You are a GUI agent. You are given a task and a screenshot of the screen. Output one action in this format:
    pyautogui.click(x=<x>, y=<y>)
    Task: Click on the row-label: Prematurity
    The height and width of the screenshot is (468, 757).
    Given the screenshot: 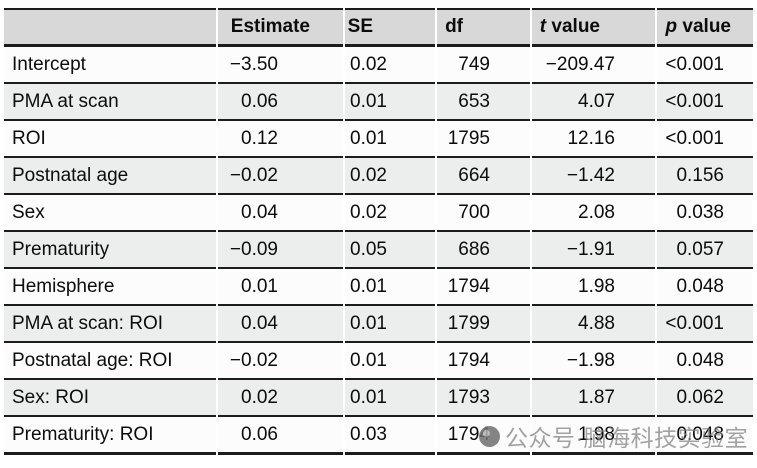 What is the action you would take?
    pyautogui.click(x=110, y=250)
    